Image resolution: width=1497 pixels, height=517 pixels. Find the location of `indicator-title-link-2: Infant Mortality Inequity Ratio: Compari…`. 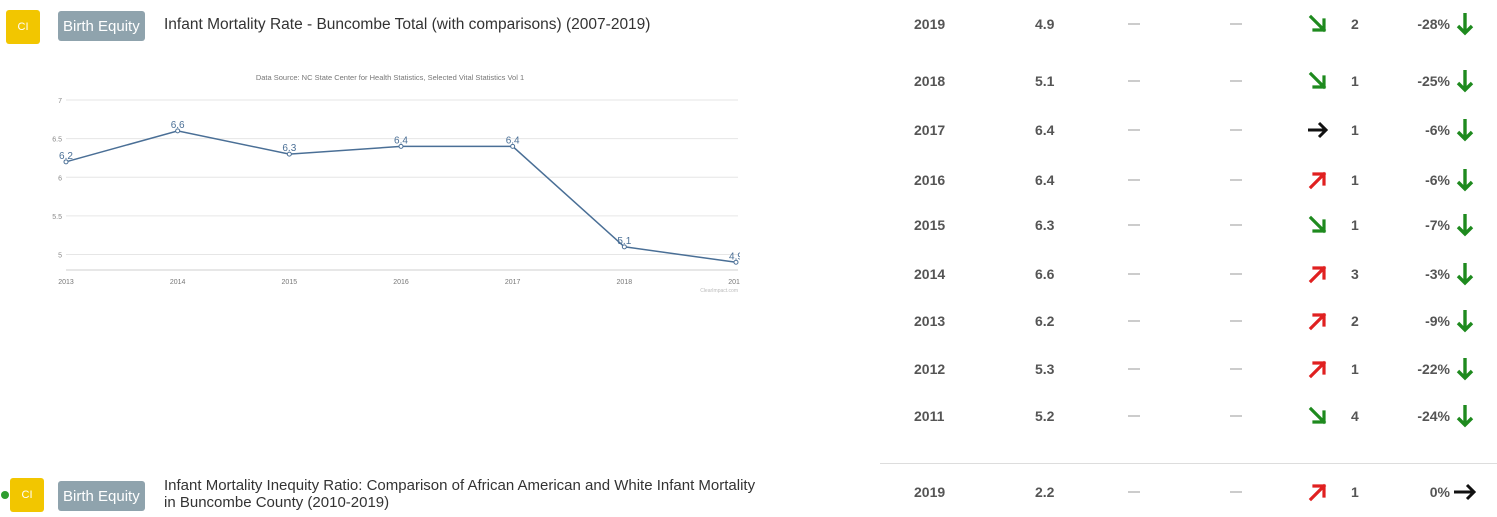

indicator-title-link-2: Infant Mortality Inequity Ratio: Compari… is located at coordinates (524, 494).